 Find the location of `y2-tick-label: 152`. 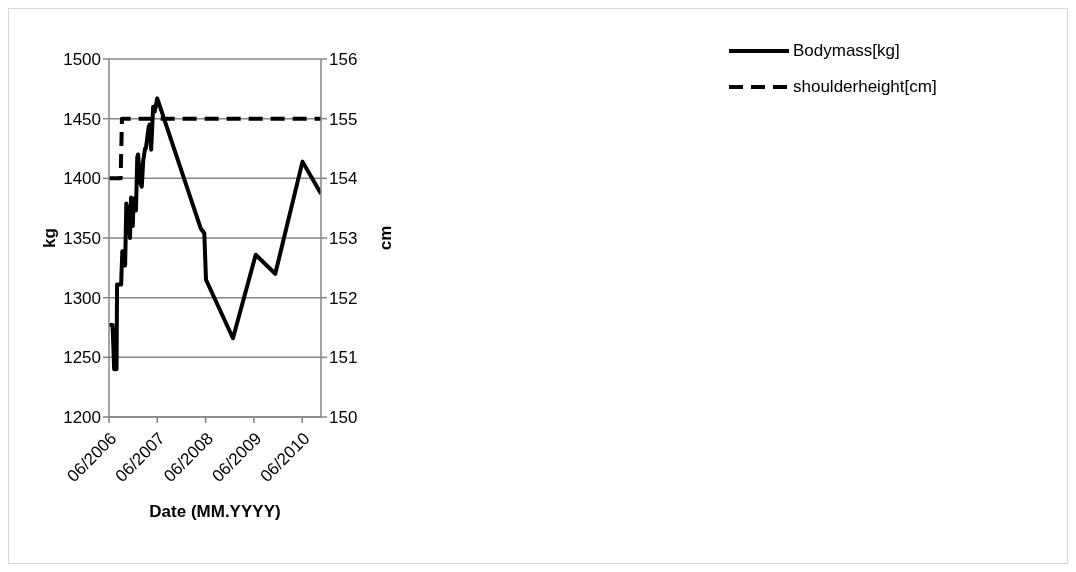

y2-tick-label: 152 is located at coordinates (343, 298).